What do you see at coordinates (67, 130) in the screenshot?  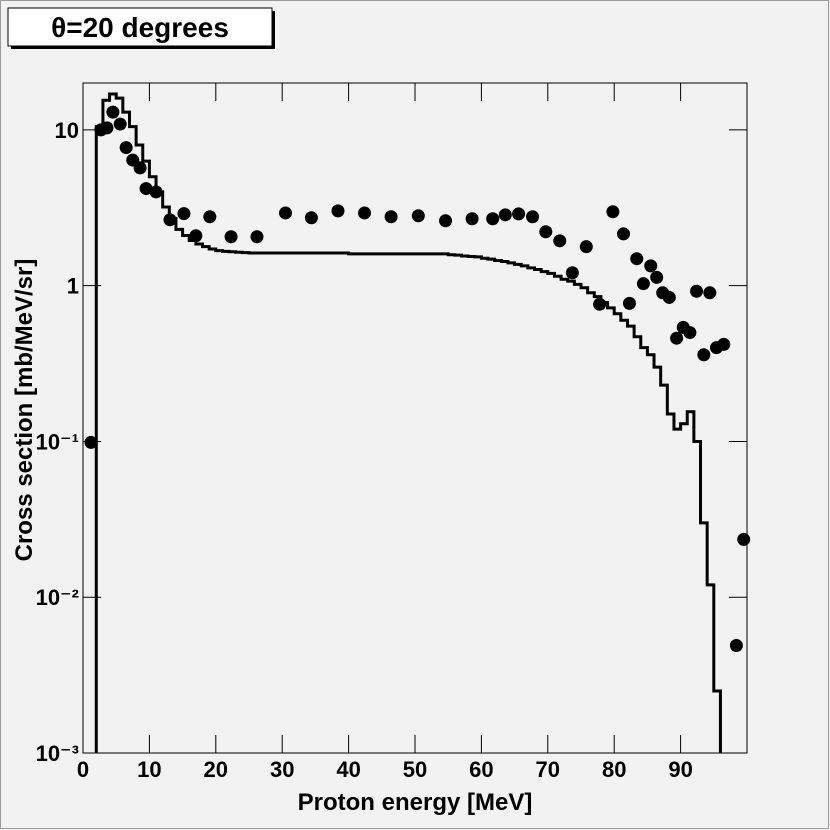 I see `y-tick-label: 10` at bounding box center [67, 130].